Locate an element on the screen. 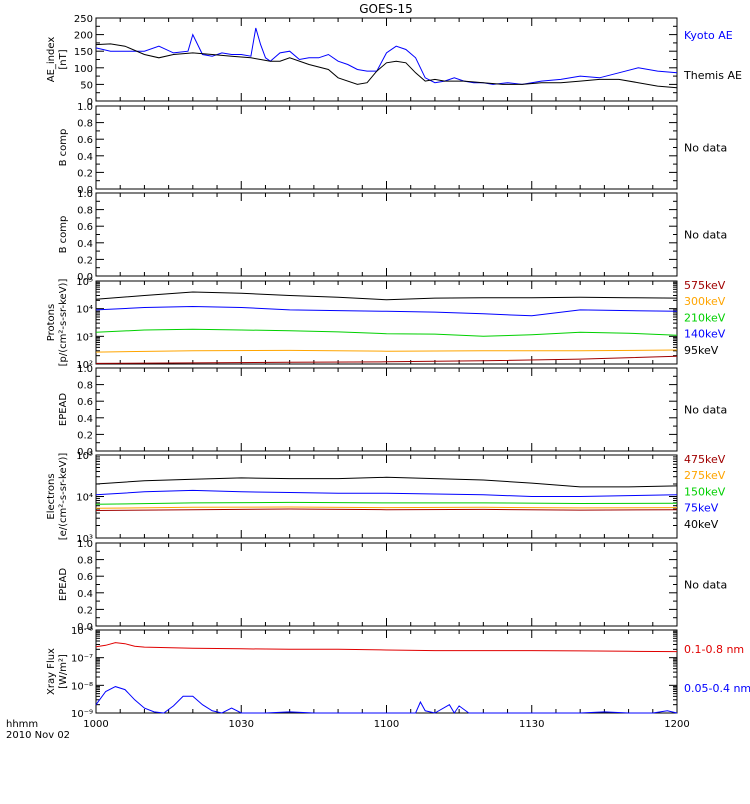  panel-4-legend-2: 210keV is located at coordinates (705, 317).